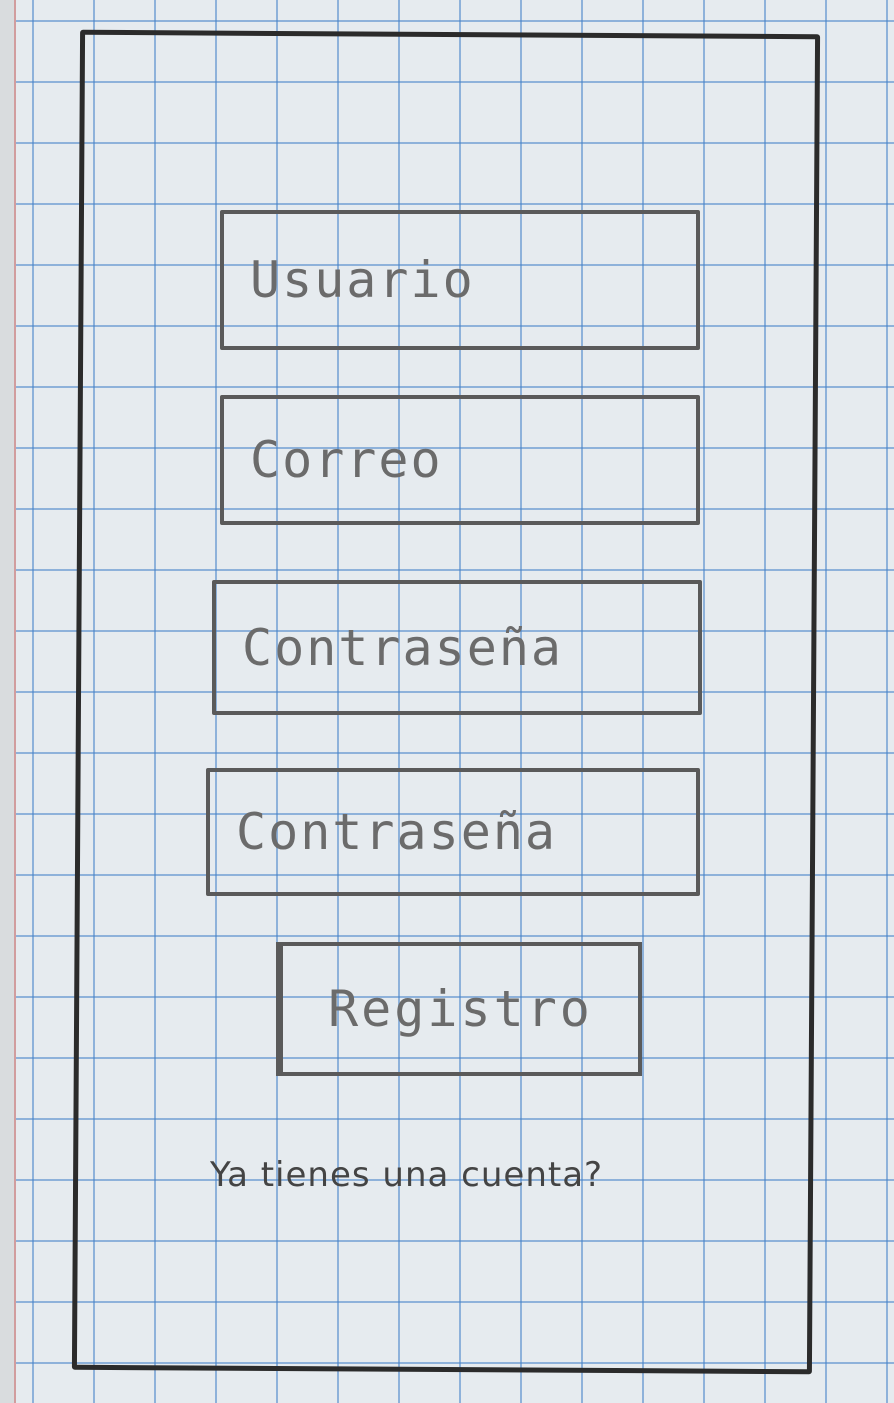 This screenshot has height=1403, width=894. I want to click on confirm-password-input, so click(453, 832).